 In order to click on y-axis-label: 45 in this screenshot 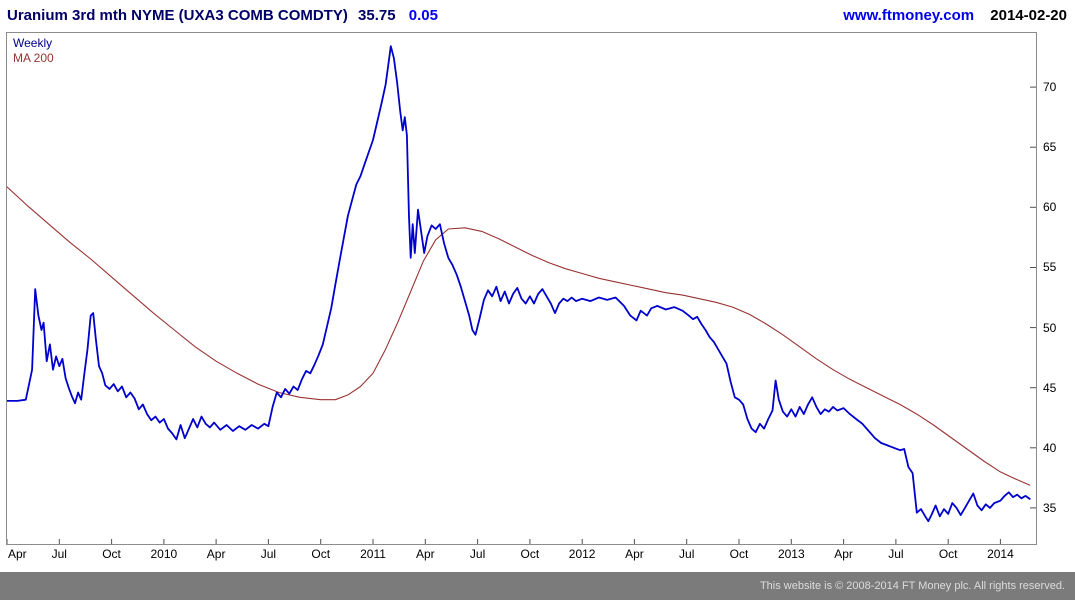, I will do `click(1050, 387)`.